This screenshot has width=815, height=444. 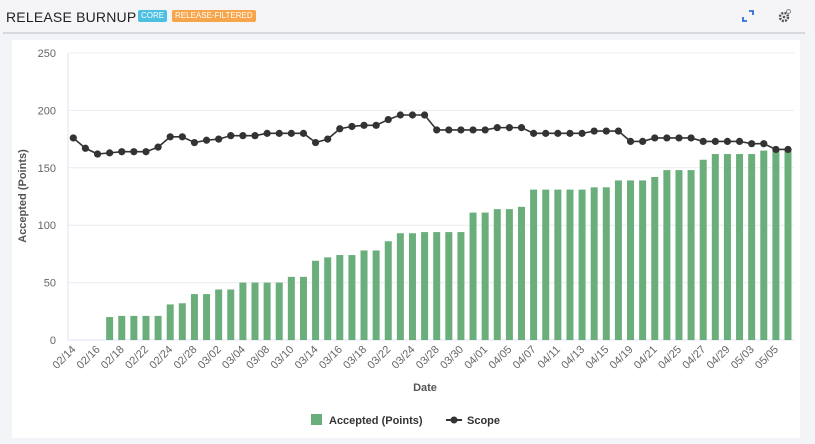 What do you see at coordinates (367, 420) in the screenshot?
I see `legend-item-accepted: Accepted (Points)` at bounding box center [367, 420].